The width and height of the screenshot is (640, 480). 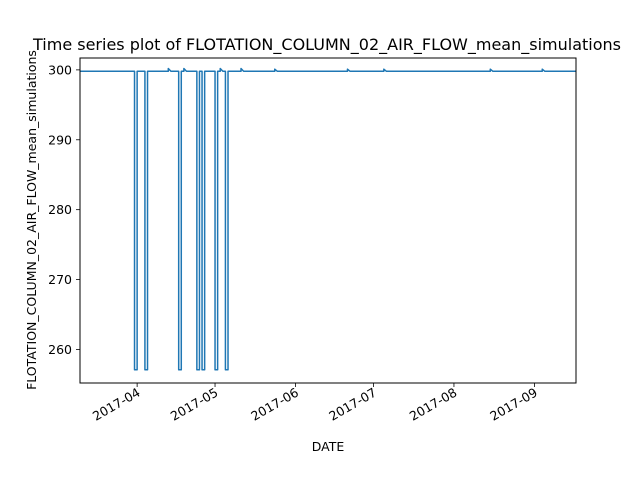 What do you see at coordinates (352, 404) in the screenshot?
I see `x-tick-label: 2017-07` at bounding box center [352, 404].